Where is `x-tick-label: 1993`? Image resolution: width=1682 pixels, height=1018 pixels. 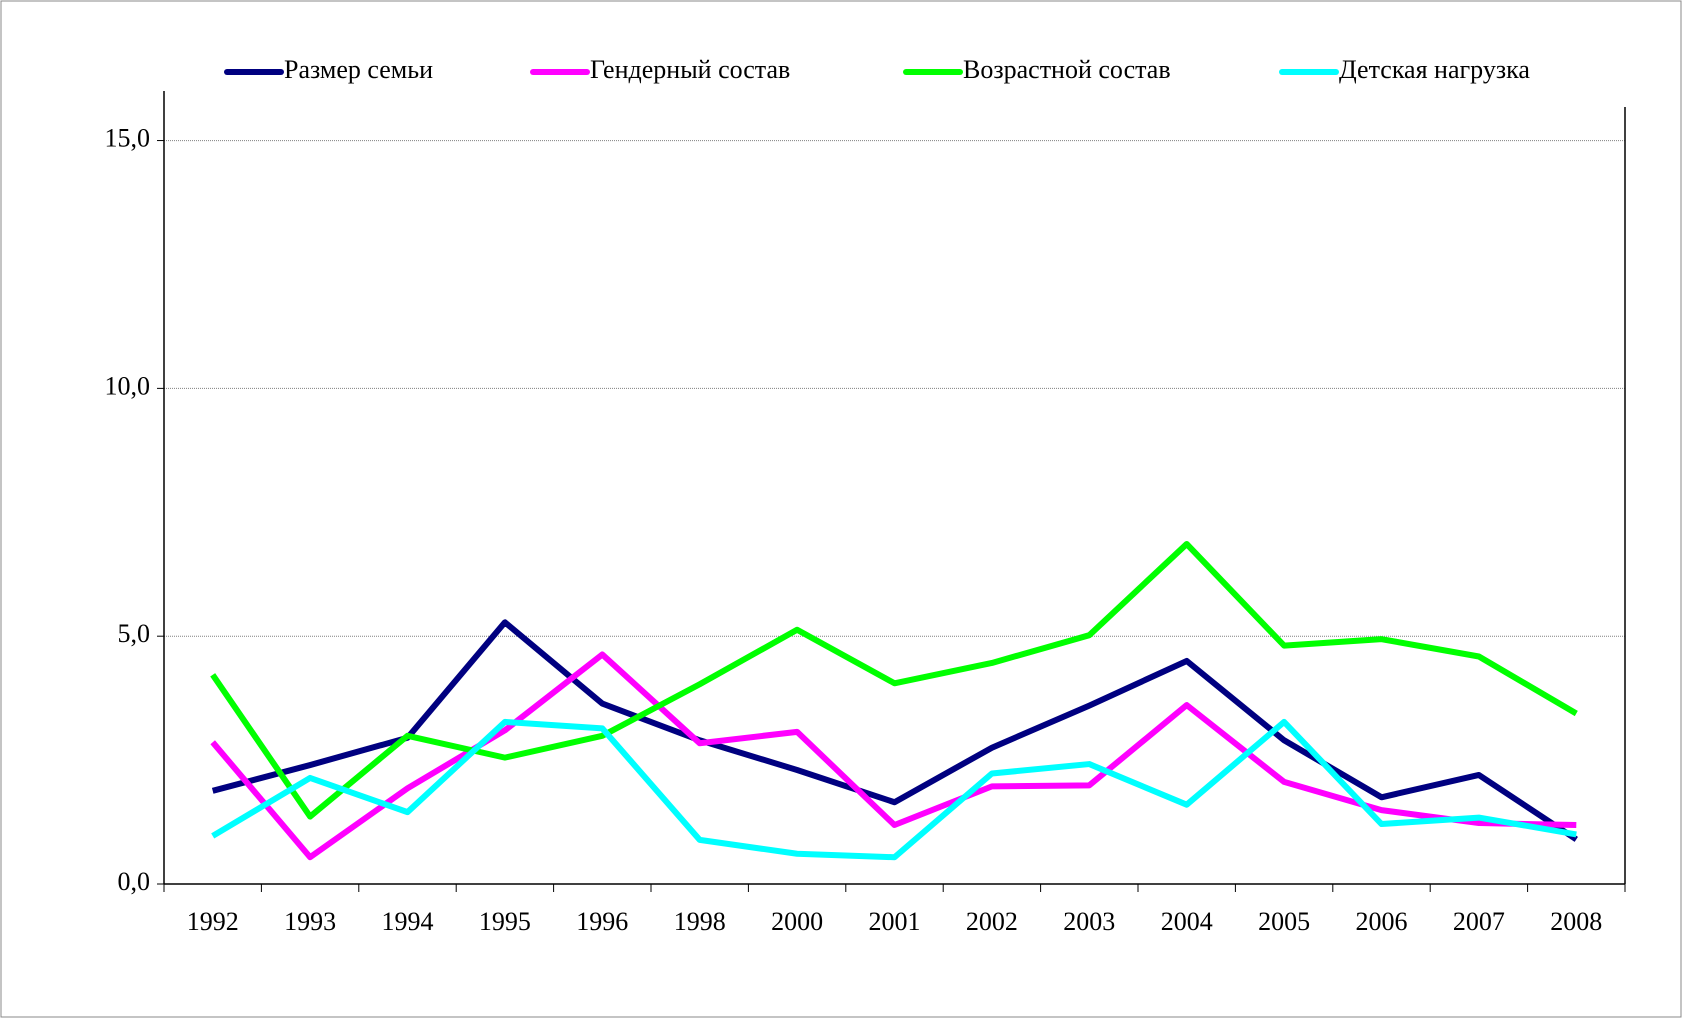 x-tick-label: 1993 is located at coordinates (310, 921).